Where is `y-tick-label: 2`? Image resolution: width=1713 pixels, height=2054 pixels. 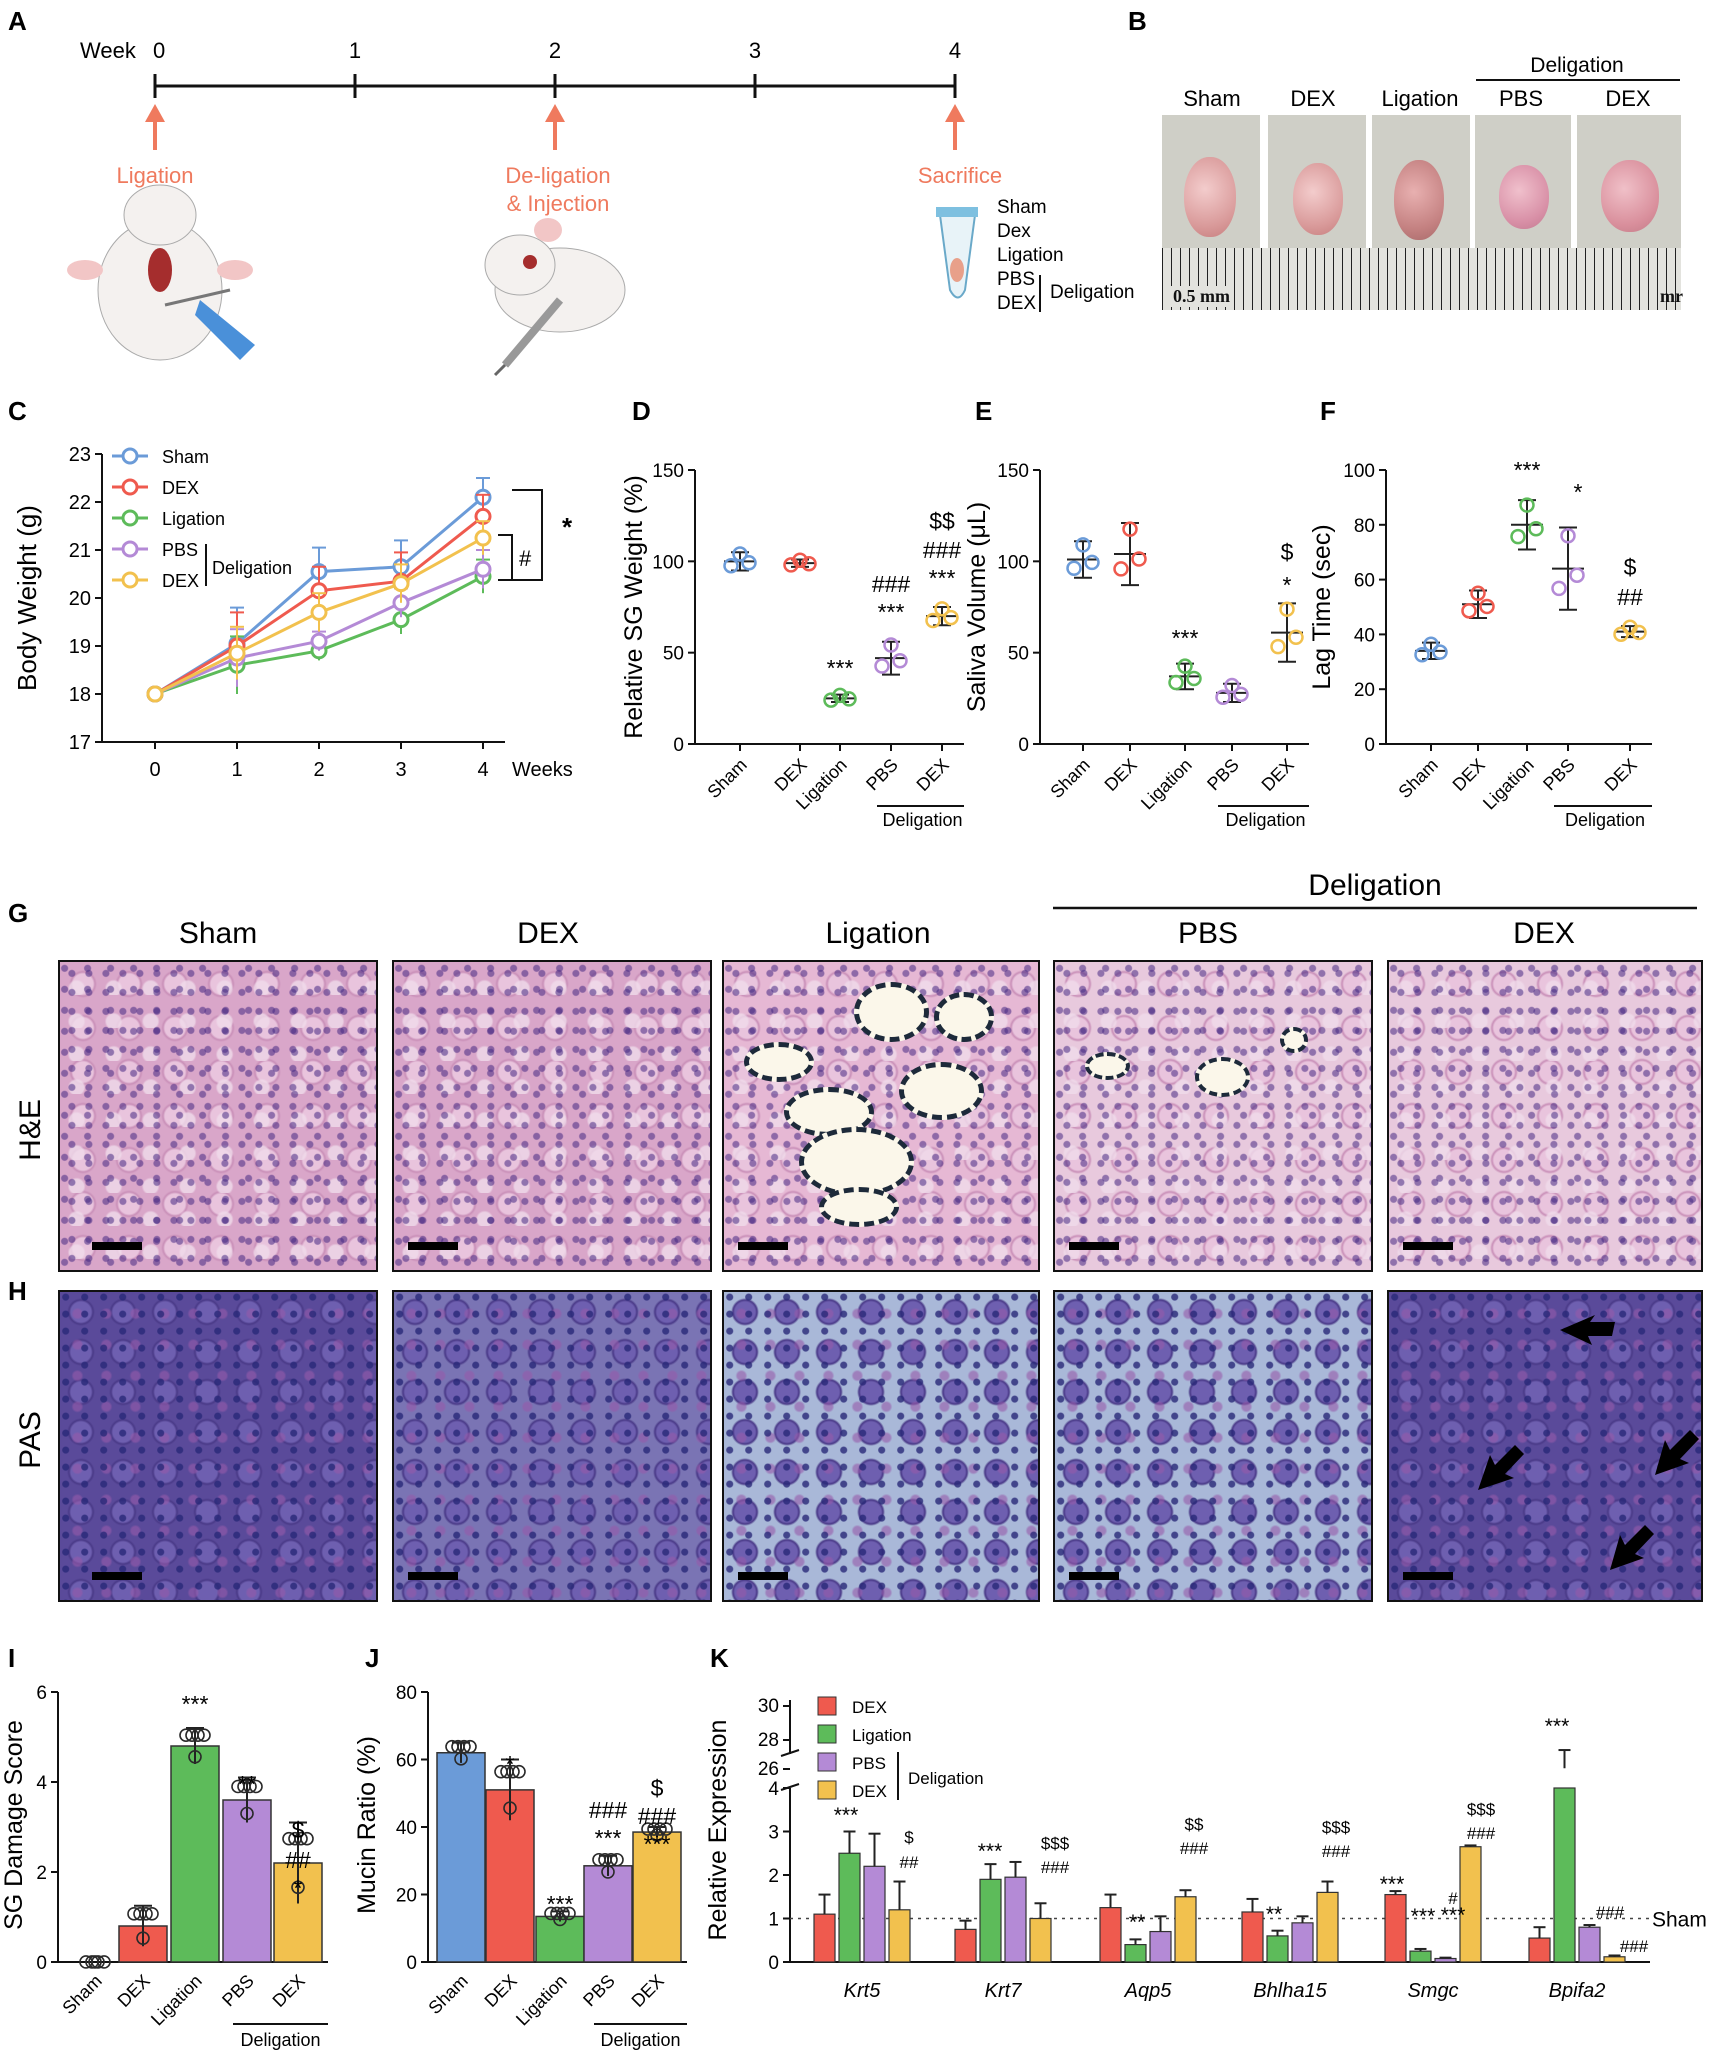 y-tick-label: 2 is located at coordinates (41, 1873).